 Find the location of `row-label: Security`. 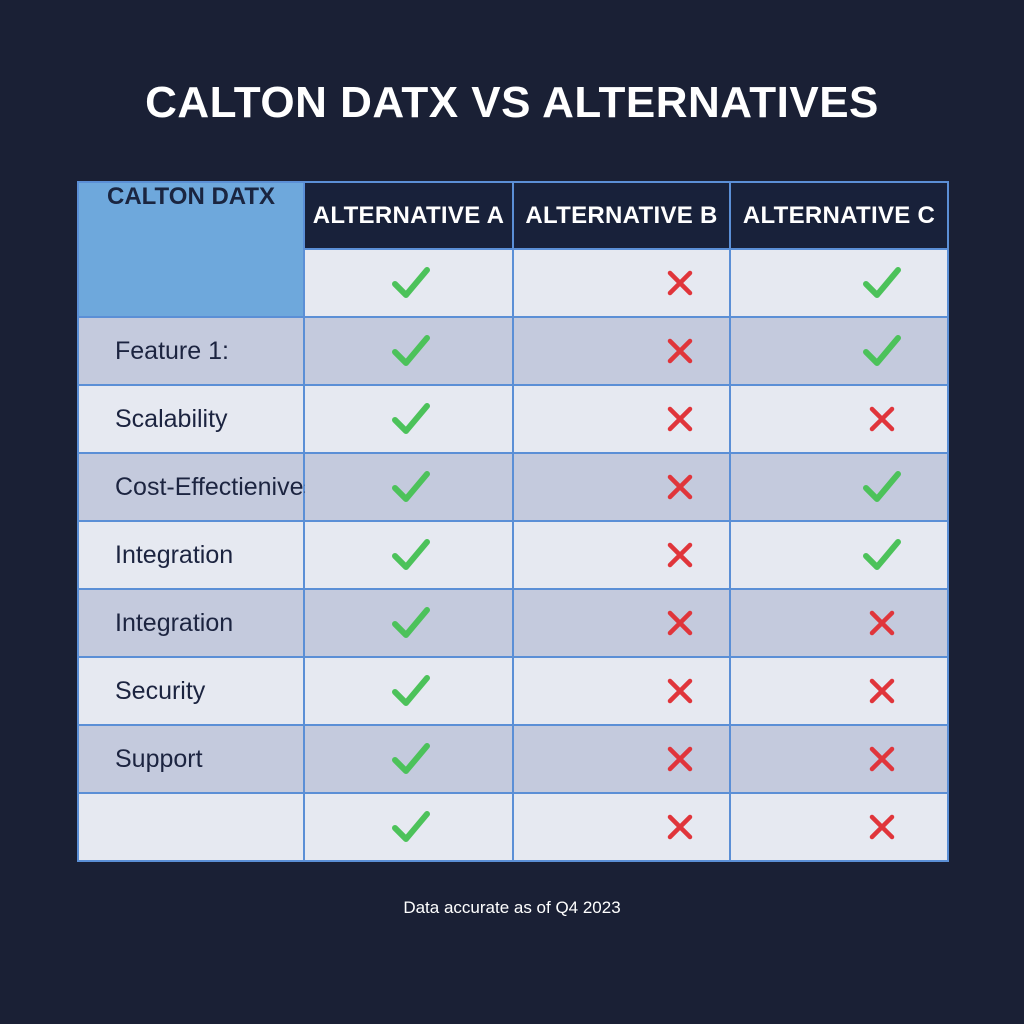

row-label: Security is located at coordinates (191, 691).